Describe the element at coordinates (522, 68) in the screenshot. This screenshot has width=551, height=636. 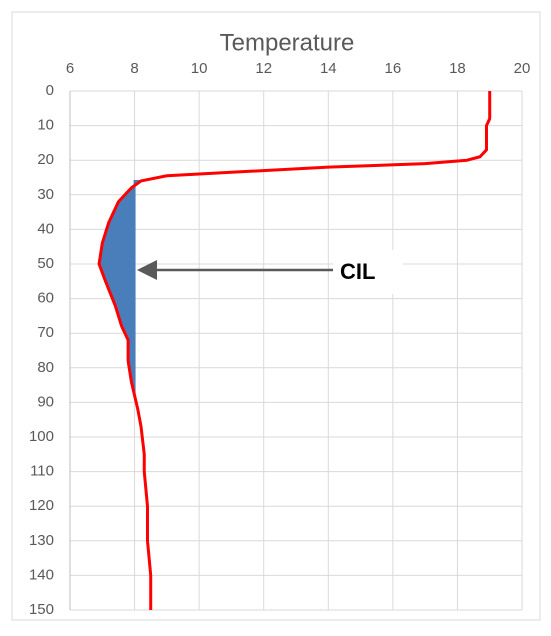
I see `x-tick-label: 20` at that location.